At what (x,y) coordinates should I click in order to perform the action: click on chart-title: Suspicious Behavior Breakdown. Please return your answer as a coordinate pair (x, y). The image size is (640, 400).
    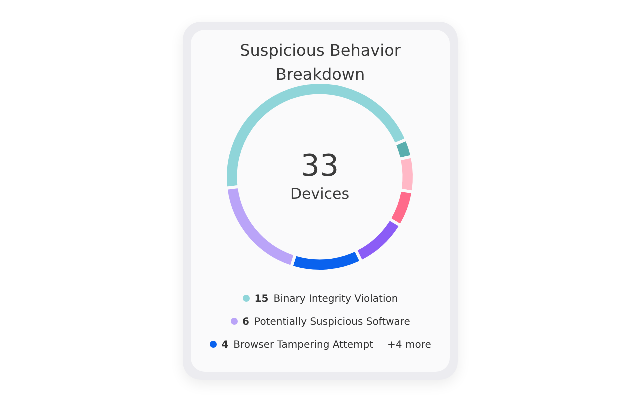
    Looking at the image, I should click on (320, 63).